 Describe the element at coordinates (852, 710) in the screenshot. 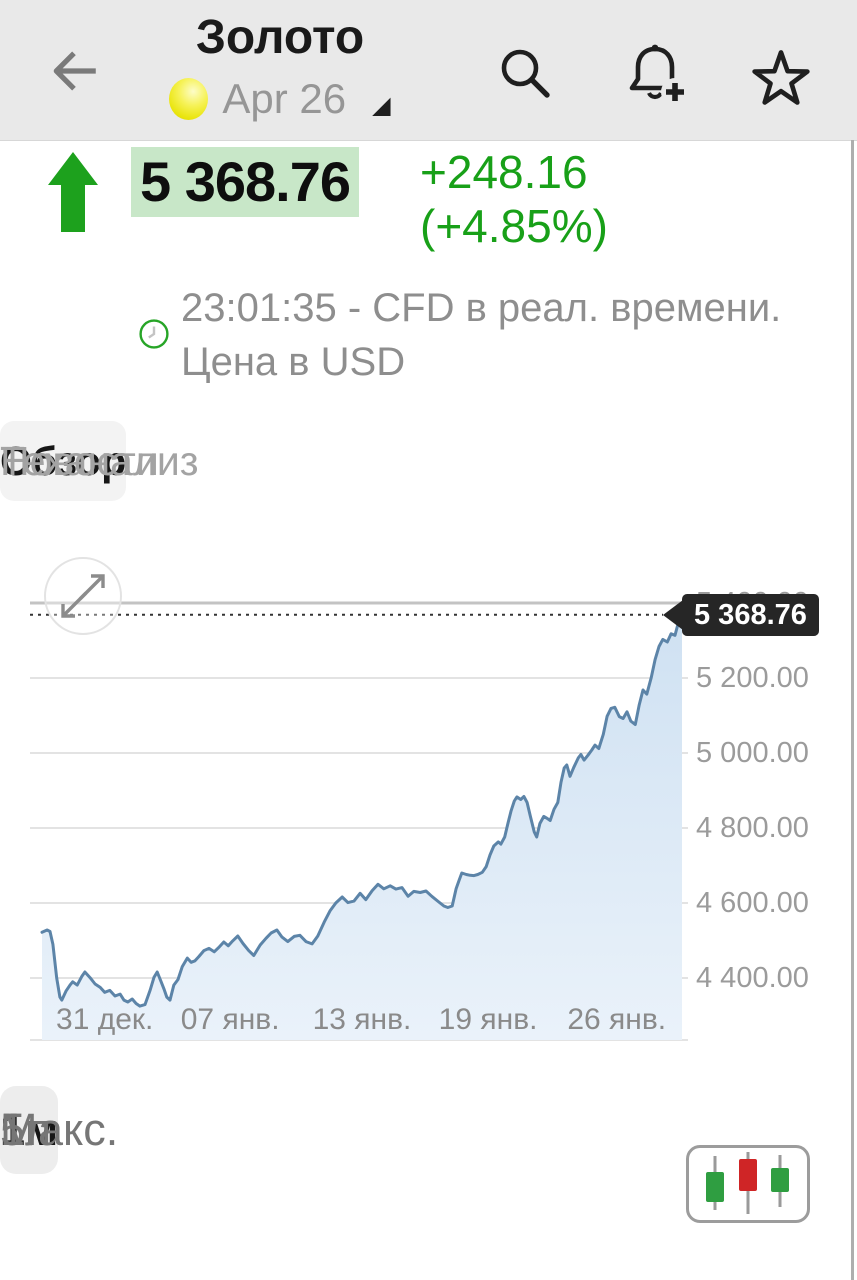

I see `scrollbar` at that location.